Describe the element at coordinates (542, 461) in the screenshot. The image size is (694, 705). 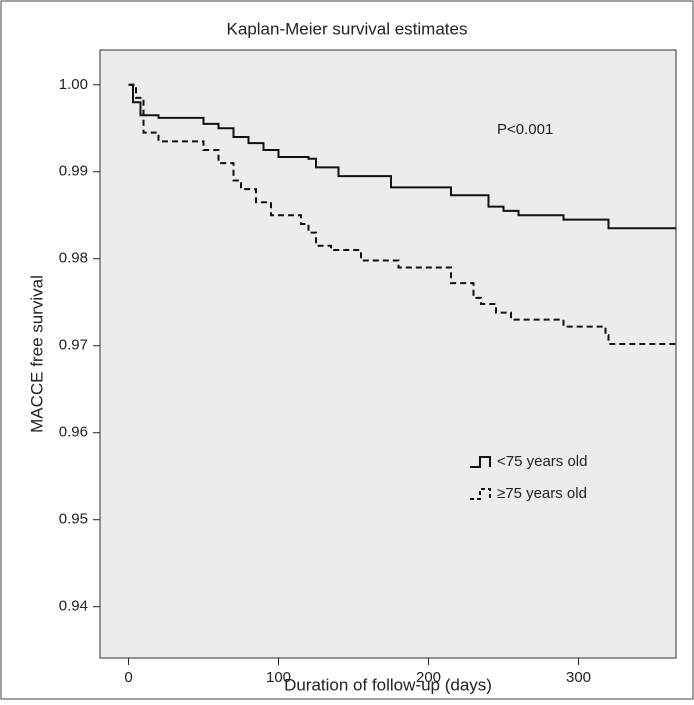
I see `legend-label: <75 years old` at that location.